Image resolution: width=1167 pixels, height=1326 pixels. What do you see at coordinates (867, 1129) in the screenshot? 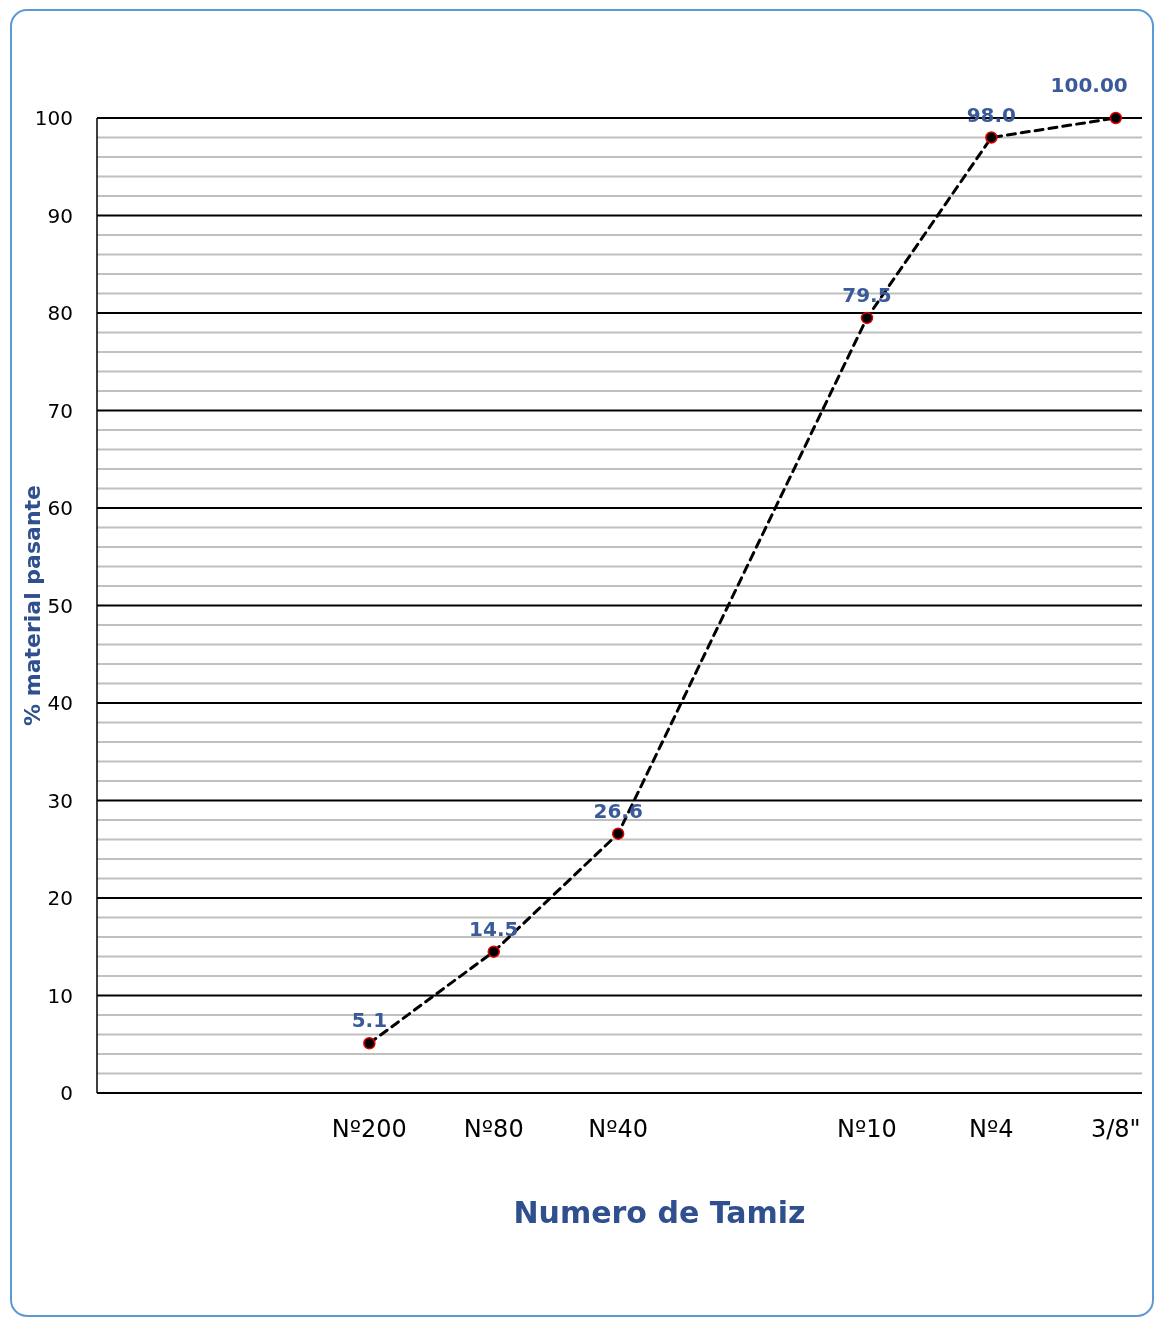
I see `x-tick-label: Nº10` at bounding box center [867, 1129].